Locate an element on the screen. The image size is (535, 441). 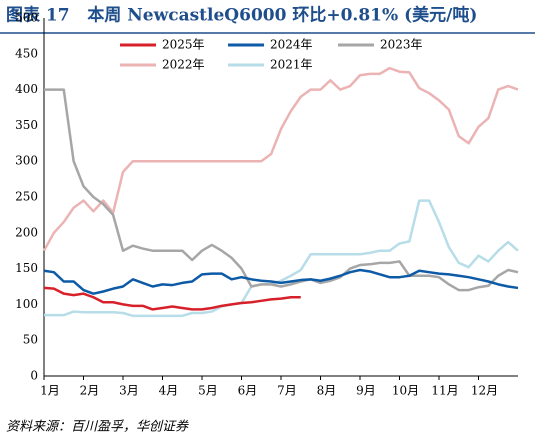
y-tick-label: 350 is located at coordinates (26, 125).